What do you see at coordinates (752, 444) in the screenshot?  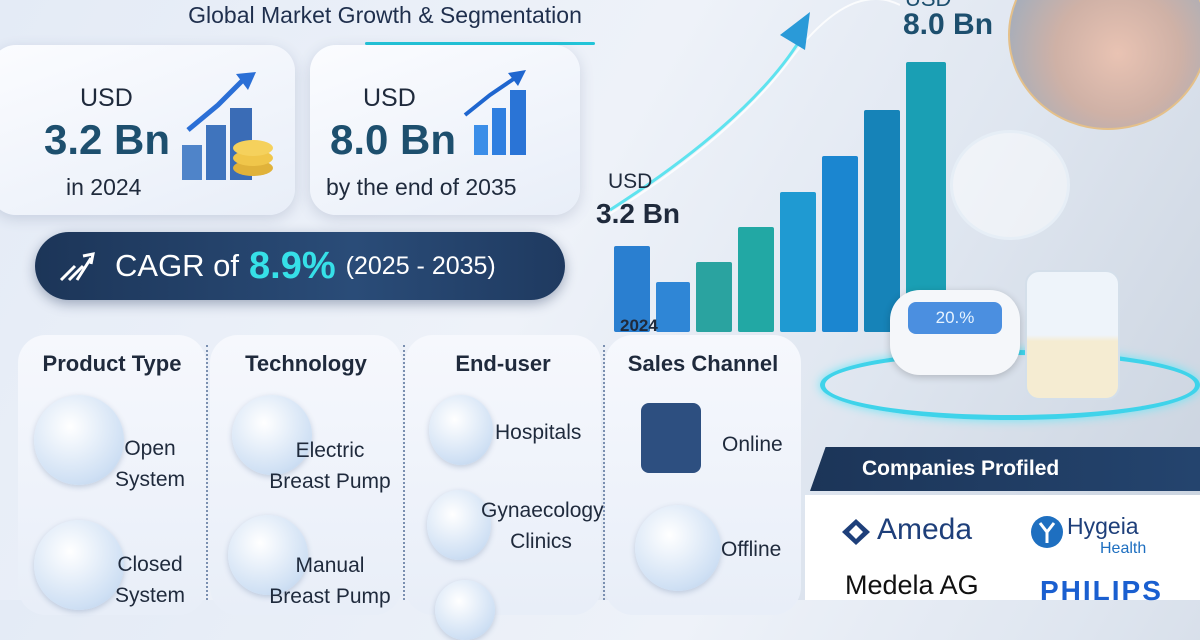 I see `segment-item: Online` at bounding box center [752, 444].